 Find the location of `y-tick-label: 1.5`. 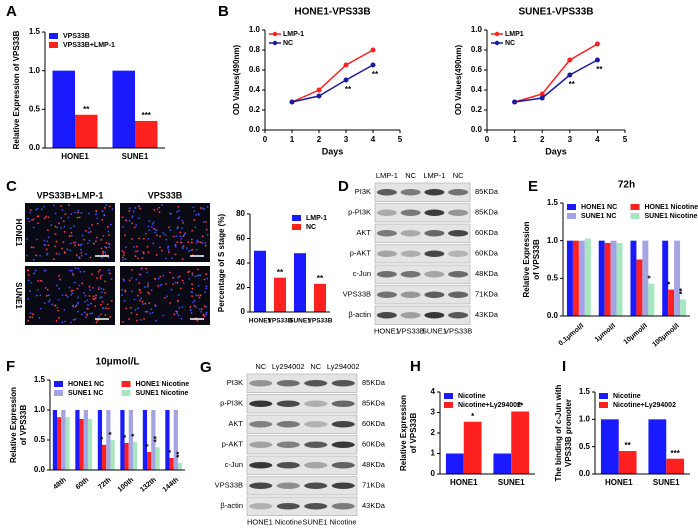

y-tick-label: 1.5 is located at coordinates (553, 202).